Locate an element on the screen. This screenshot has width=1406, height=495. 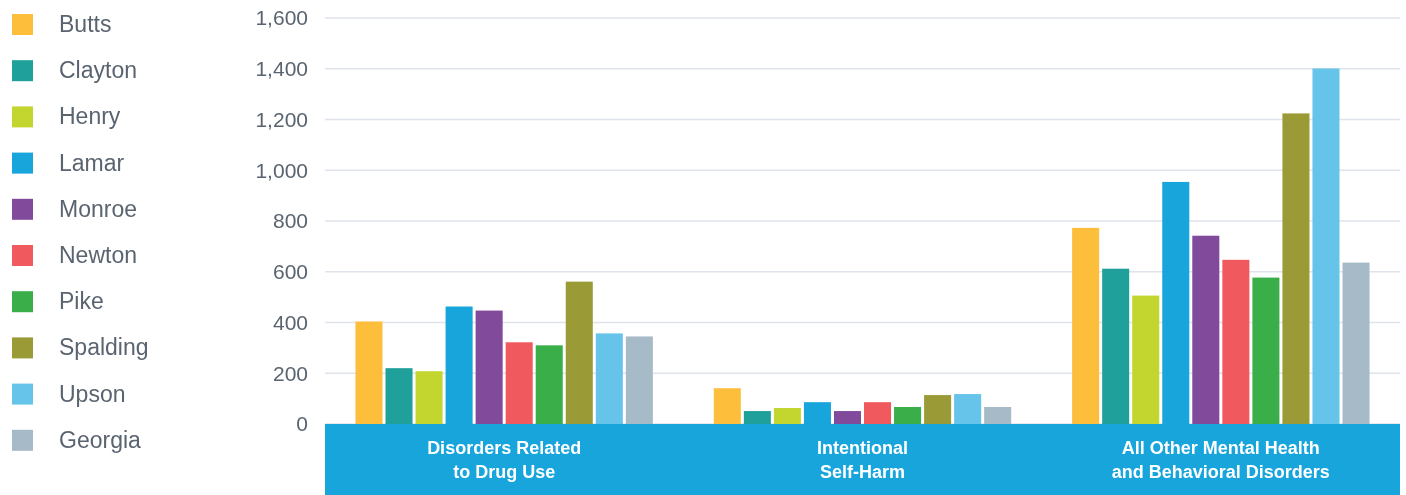
legend-label: Monroe is located at coordinates (98, 208).